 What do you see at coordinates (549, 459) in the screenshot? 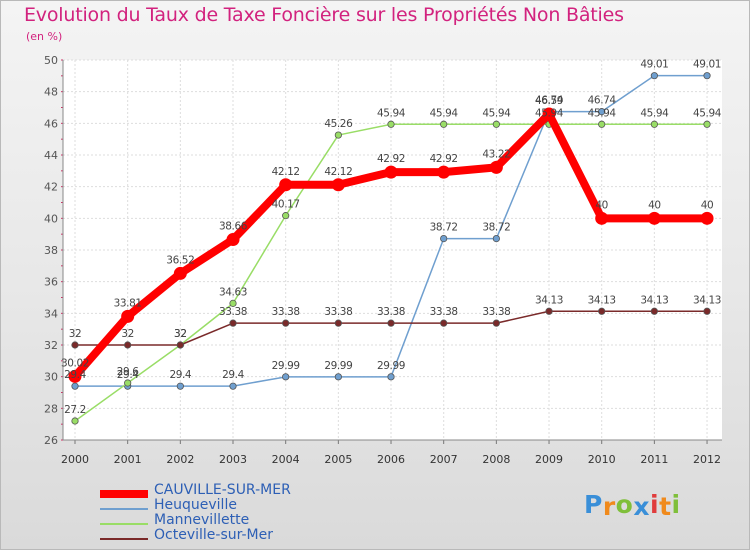
I see `x-tick-label: 2009` at bounding box center [549, 459].